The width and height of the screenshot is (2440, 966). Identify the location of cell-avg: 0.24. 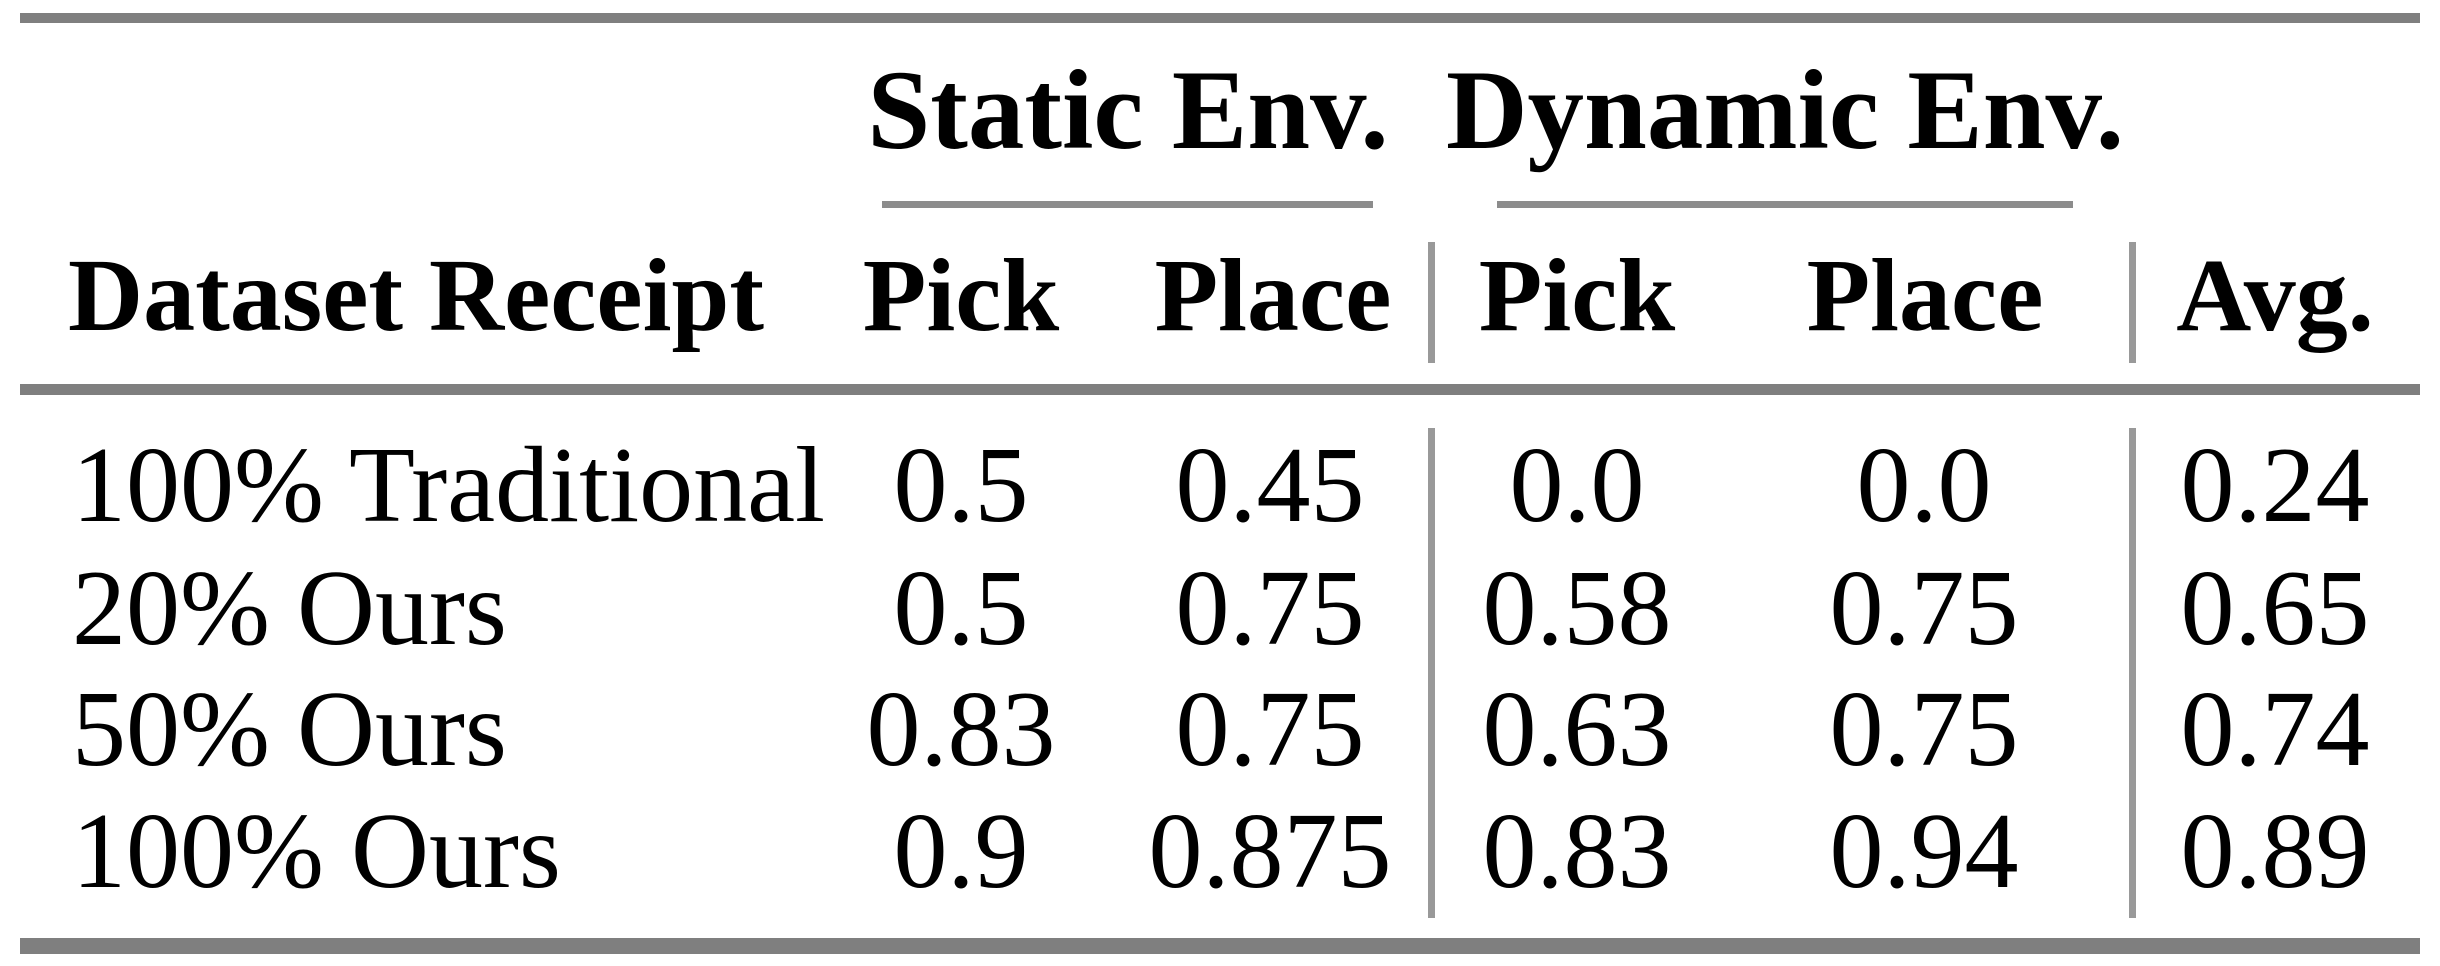
(2275, 485).